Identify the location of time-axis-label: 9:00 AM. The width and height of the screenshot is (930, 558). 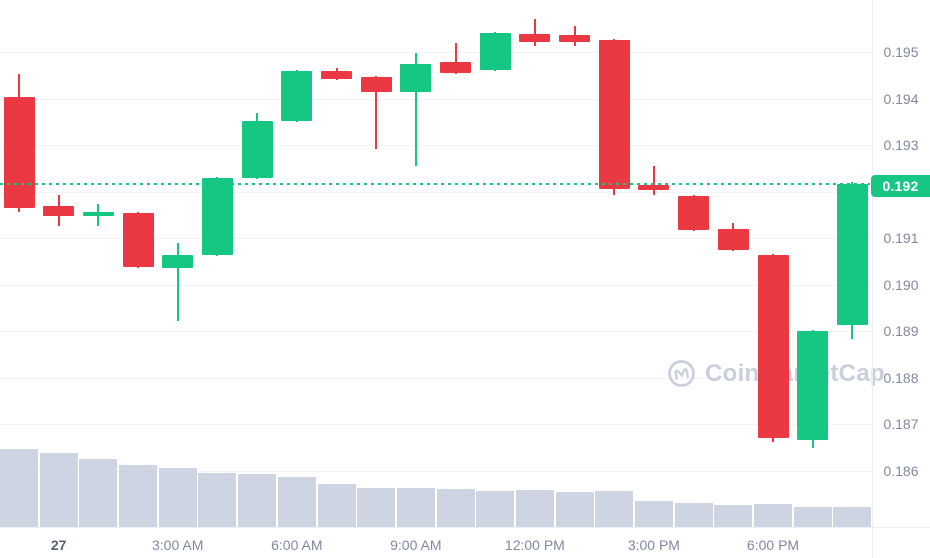
(416, 545).